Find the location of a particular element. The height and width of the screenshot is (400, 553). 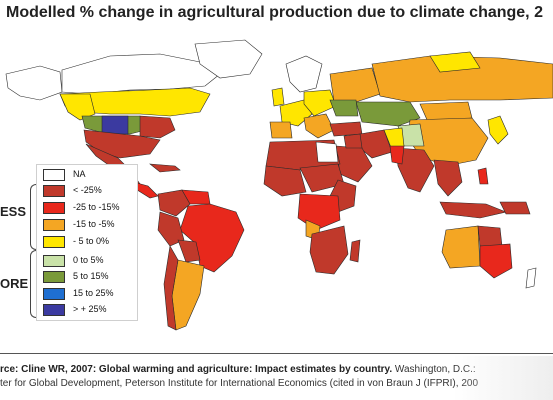

region-southeast-asia is located at coordinates (448, 178).